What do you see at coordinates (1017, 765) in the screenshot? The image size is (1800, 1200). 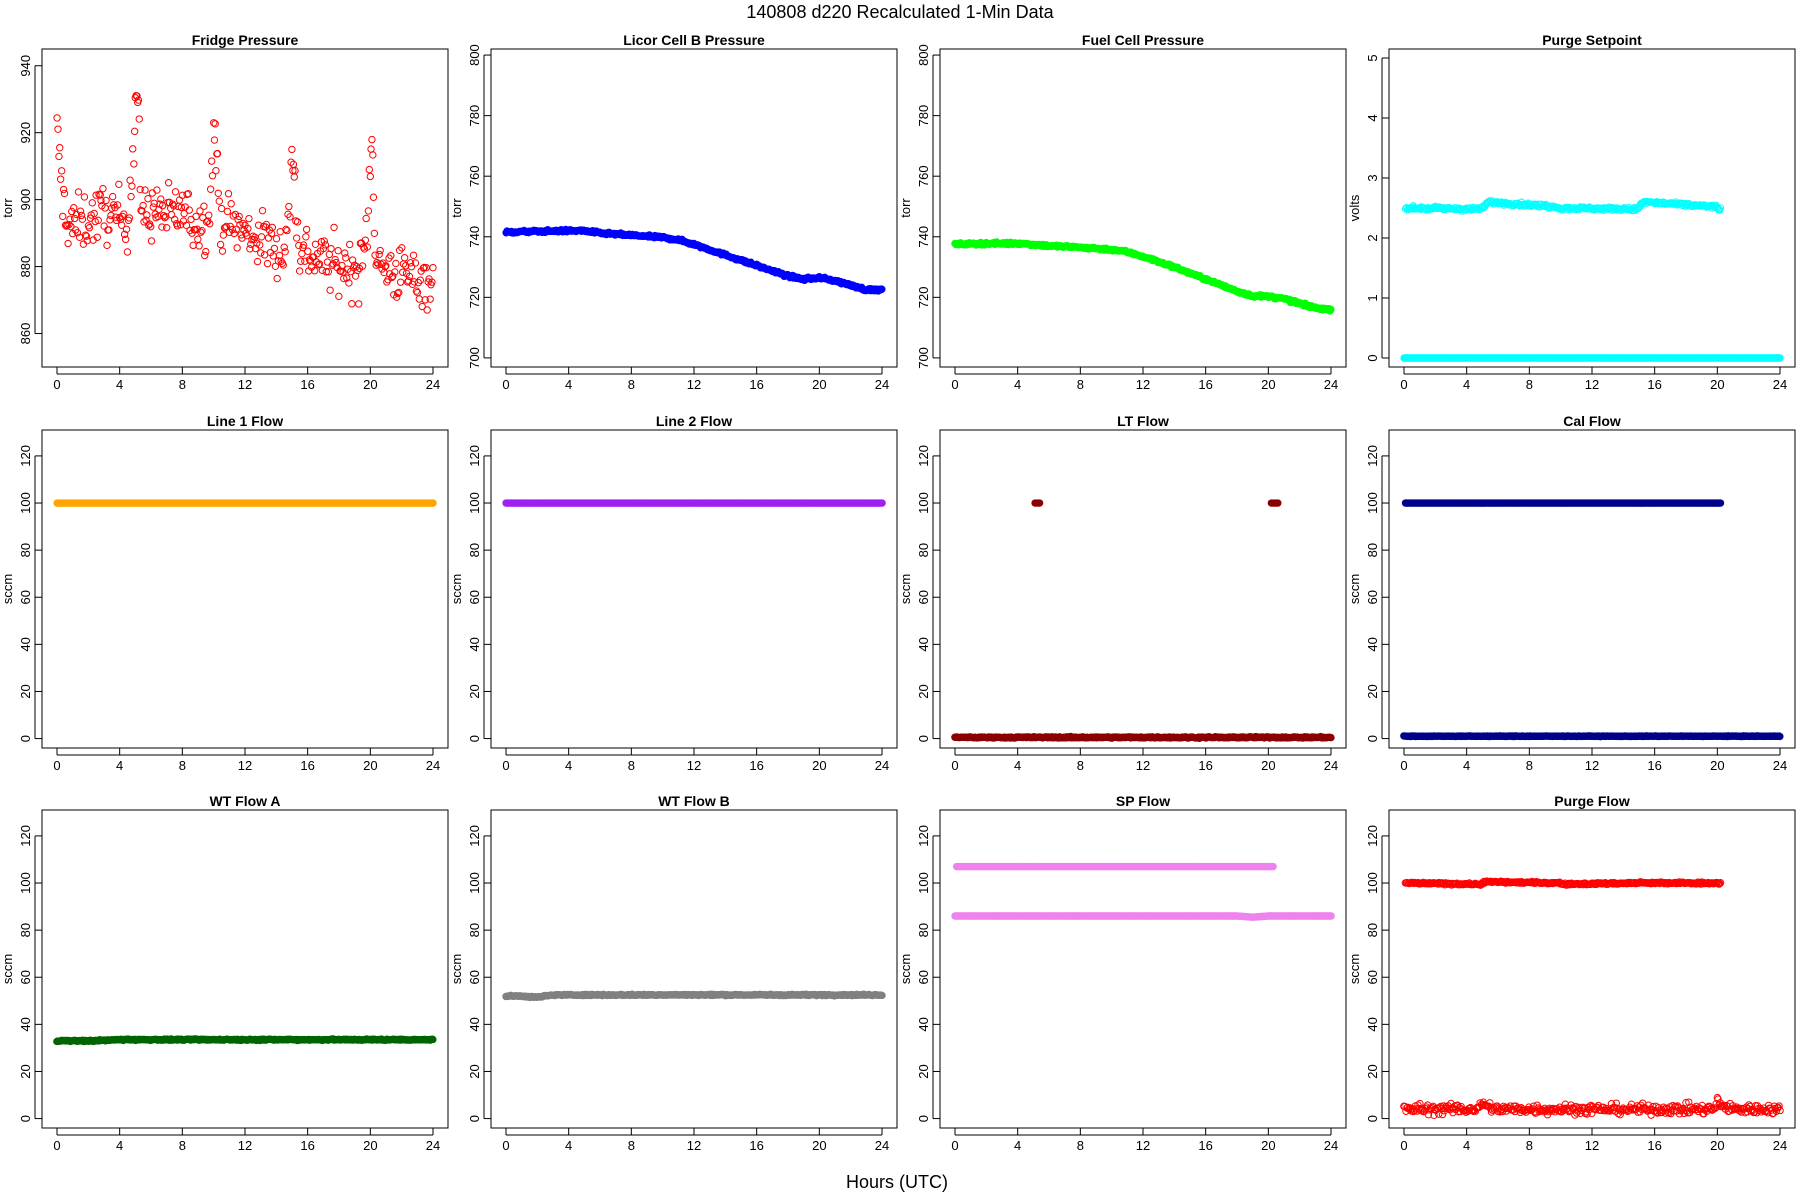 I see `x-tick-label: 4` at bounding box center [1017, 765].